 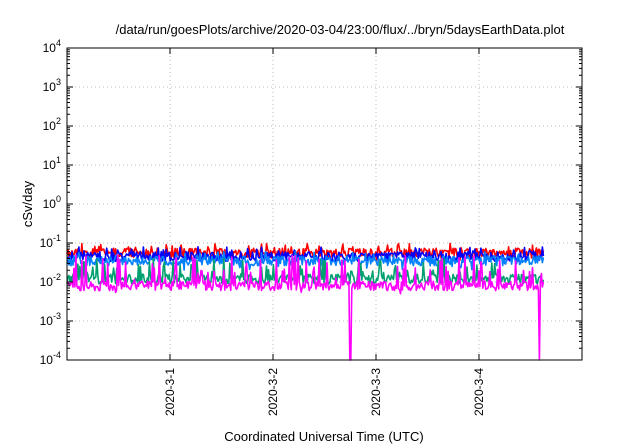 I want to click on y-tick-label: 10¹, so click(x=52, y=163).